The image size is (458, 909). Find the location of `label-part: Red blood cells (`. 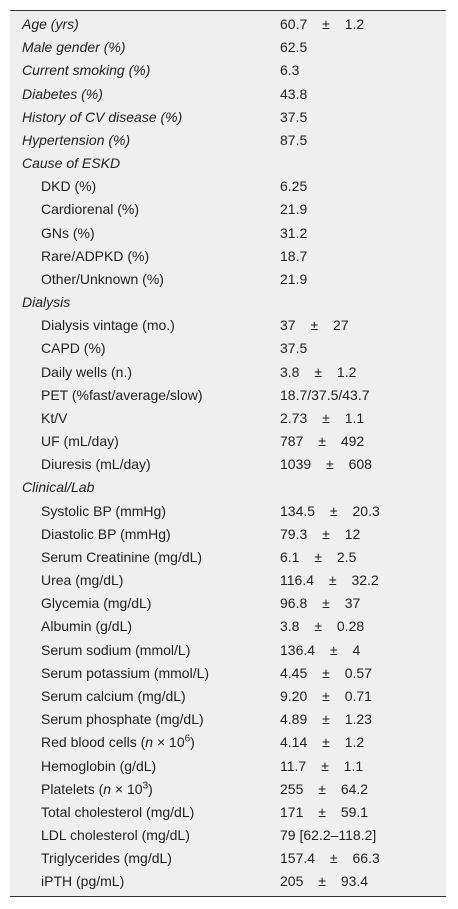

label-part: Red blood cells ( is located at coordinates (93, 742).